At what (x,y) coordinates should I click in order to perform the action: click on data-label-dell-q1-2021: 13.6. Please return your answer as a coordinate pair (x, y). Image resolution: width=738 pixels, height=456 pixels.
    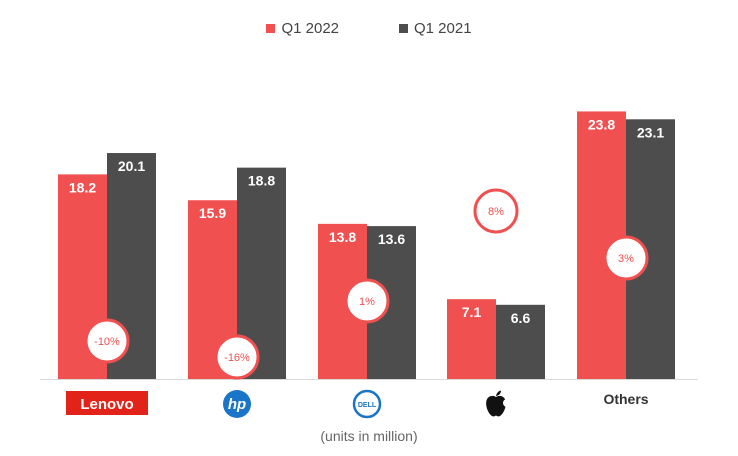
    Looking at the image, I should click on (391, 239).